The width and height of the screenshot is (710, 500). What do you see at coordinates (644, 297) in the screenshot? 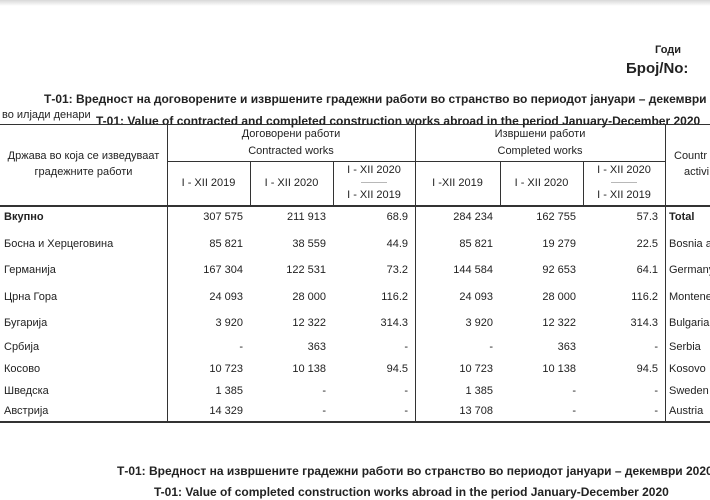
I see `row-value-ei: 116.2` at bounding box center [644, 297].